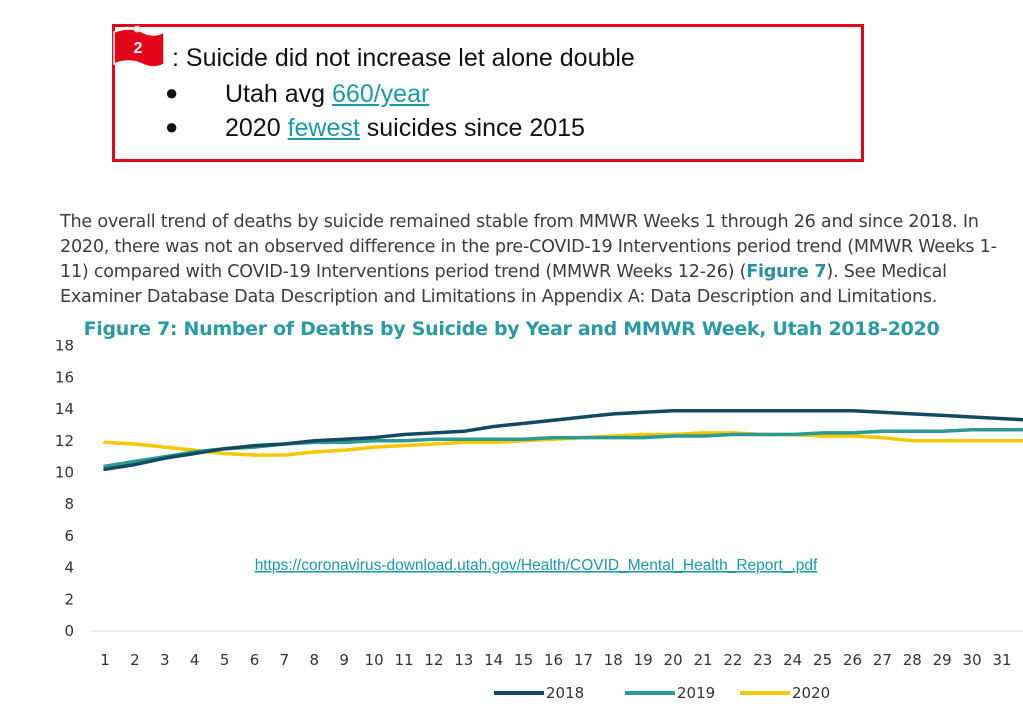  Describe the element at coordinates (472, 128) in the screenshot. I see `bullet-text-after: suicides since 2015` at that location.